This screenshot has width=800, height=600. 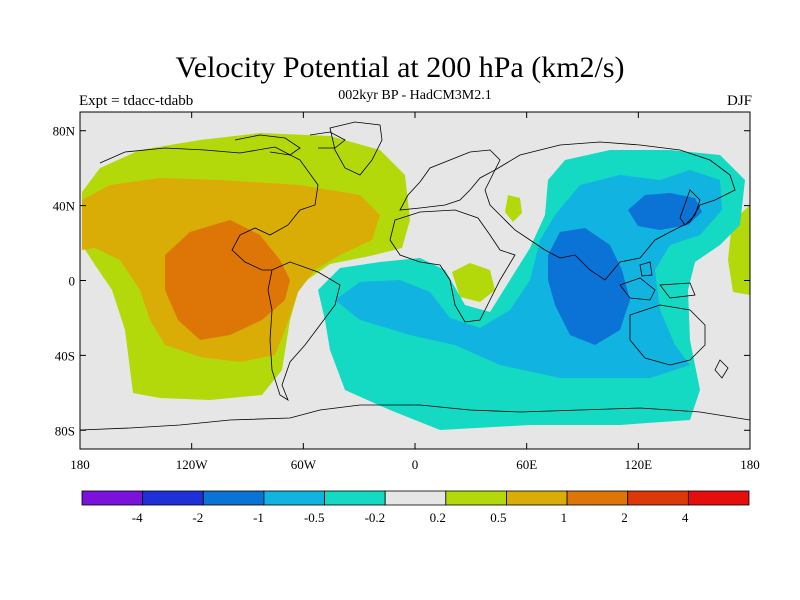 I want to click on colorbar-label: 4, so click(x=685, y=517).